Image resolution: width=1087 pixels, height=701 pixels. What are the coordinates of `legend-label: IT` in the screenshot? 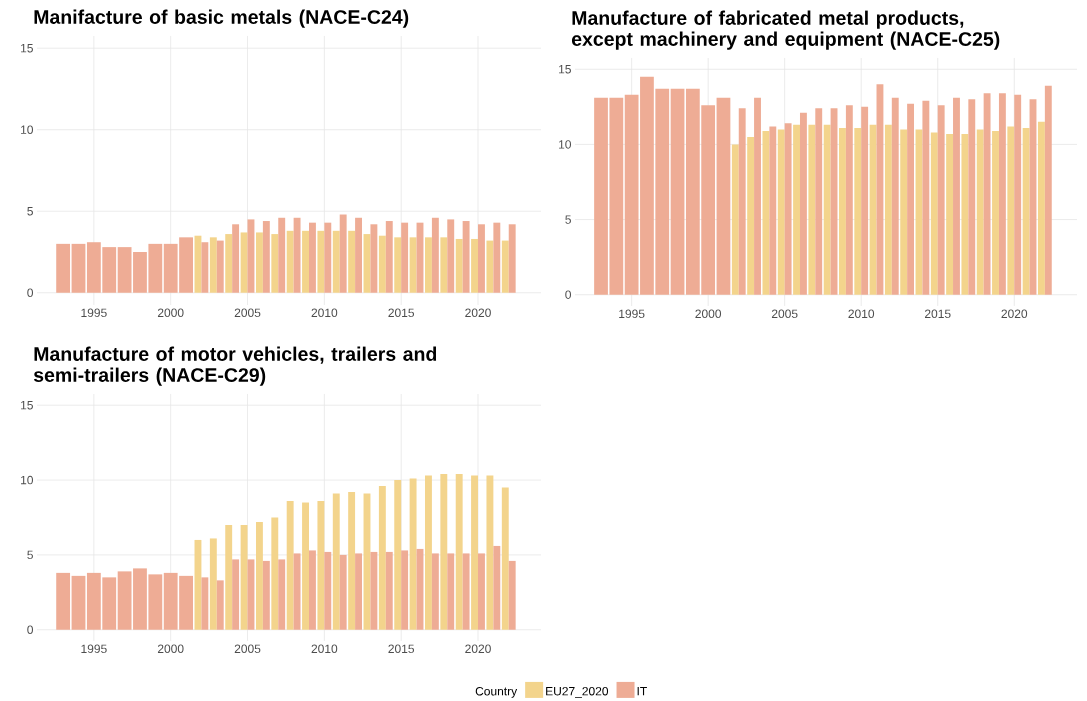 It's located at (642, 691).